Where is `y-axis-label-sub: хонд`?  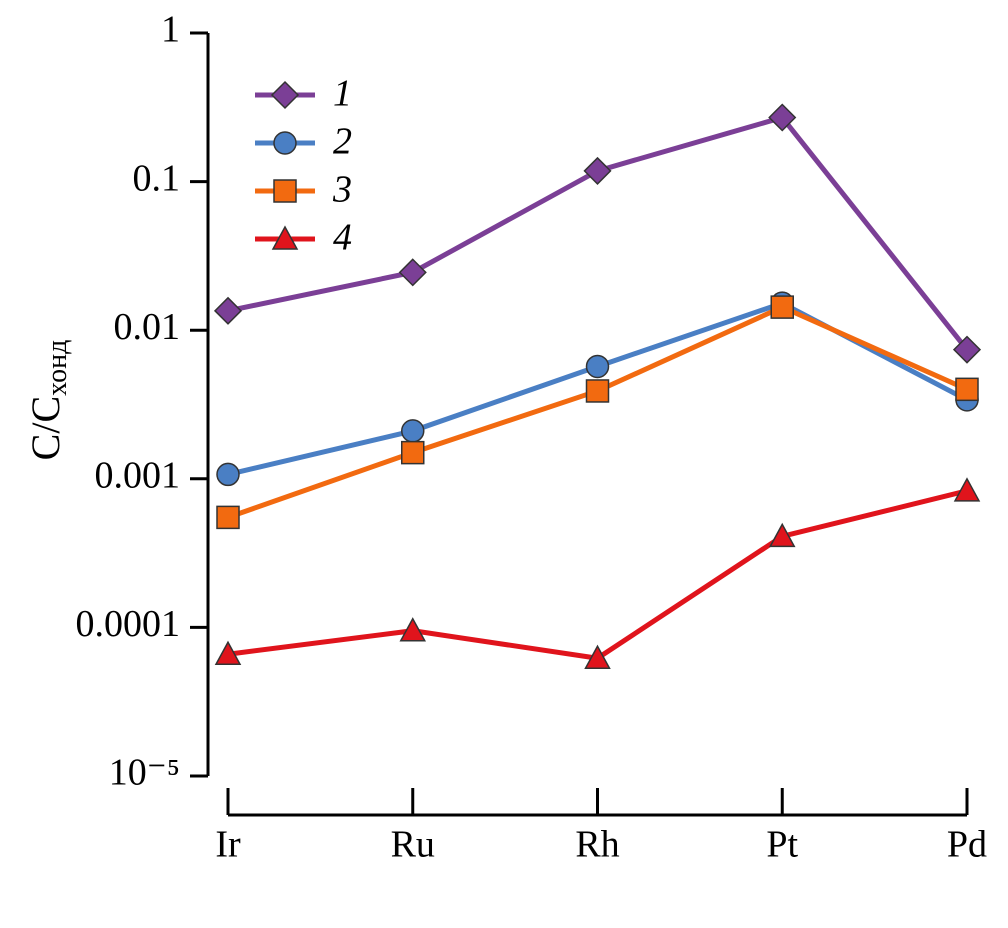
y-axis-label-sub: хонд is located at coordinates (57, 368).